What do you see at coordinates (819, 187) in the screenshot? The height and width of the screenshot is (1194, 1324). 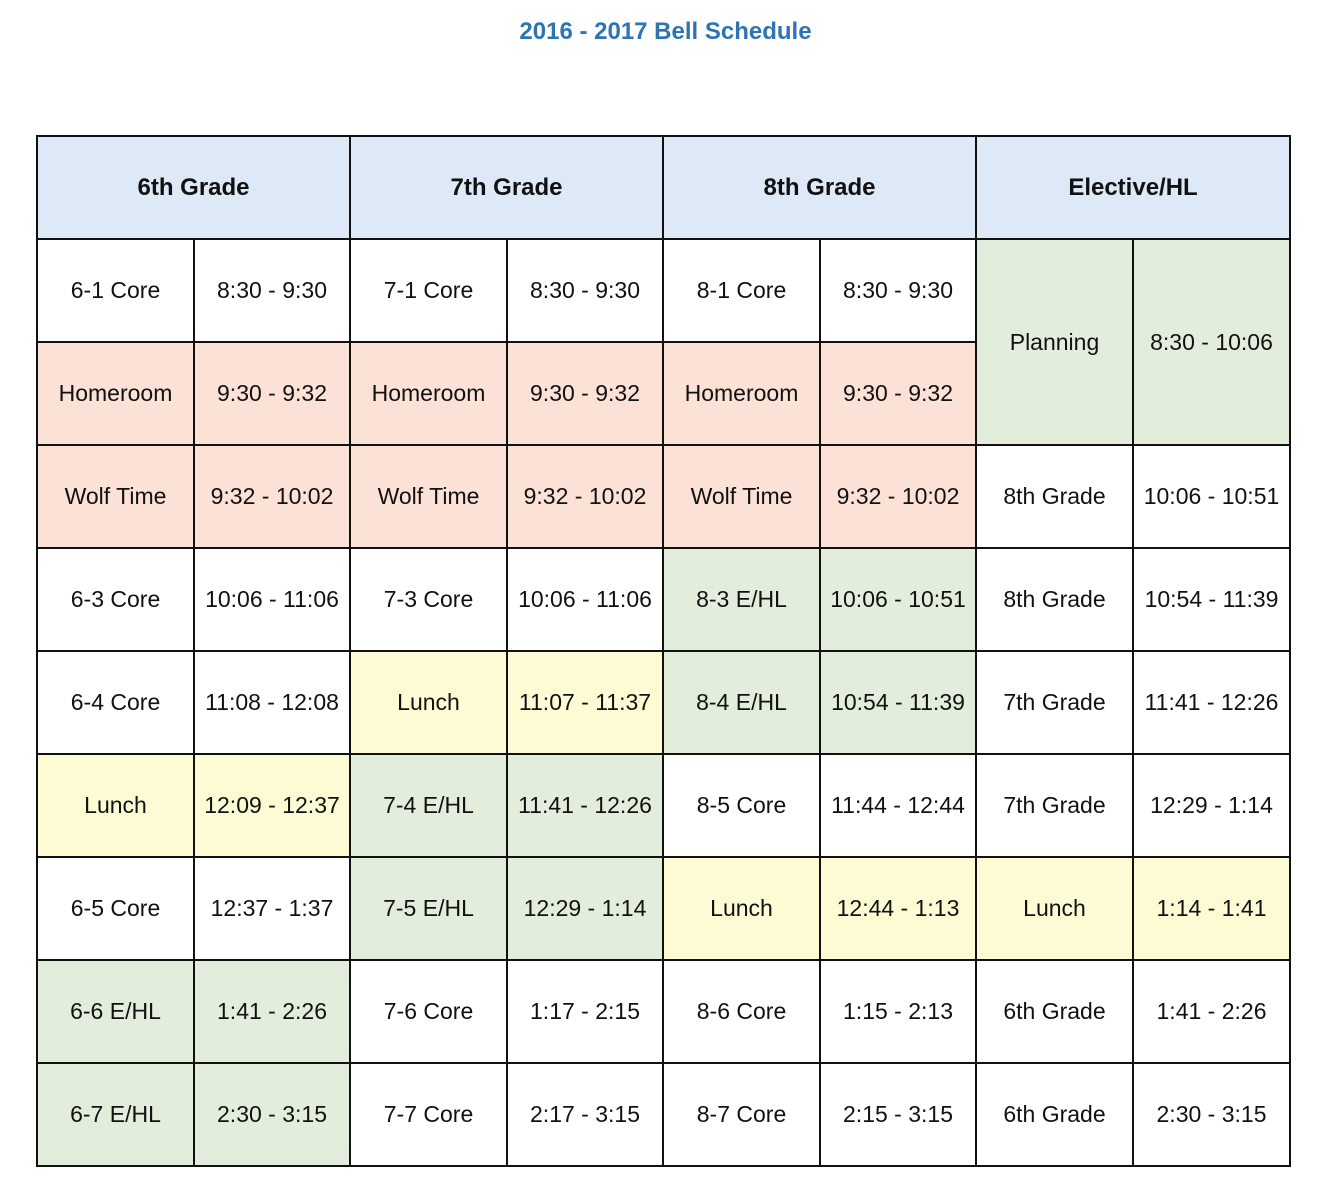 I see `header-8th-grade: 8th Grade` at bounding box center [819, 187].